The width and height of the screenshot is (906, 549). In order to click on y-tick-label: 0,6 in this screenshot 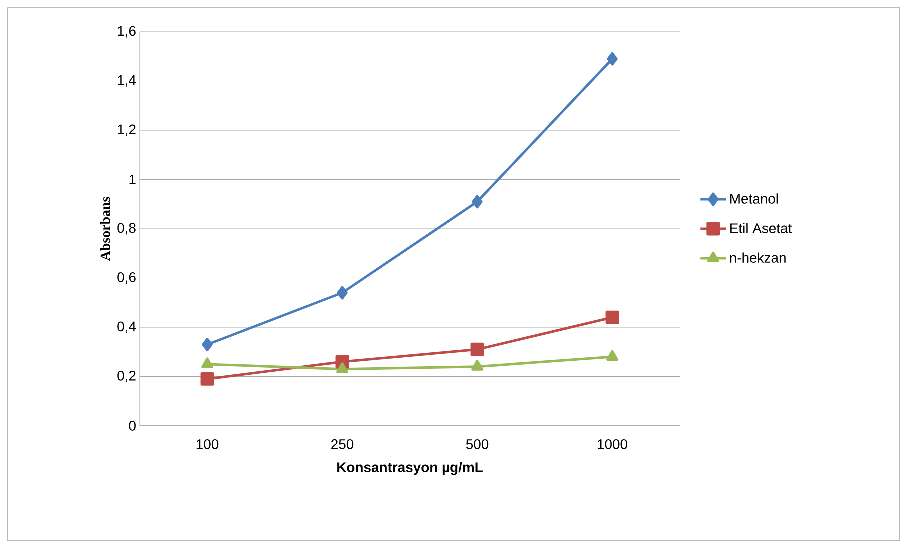, I will do `click(127, 278)`.